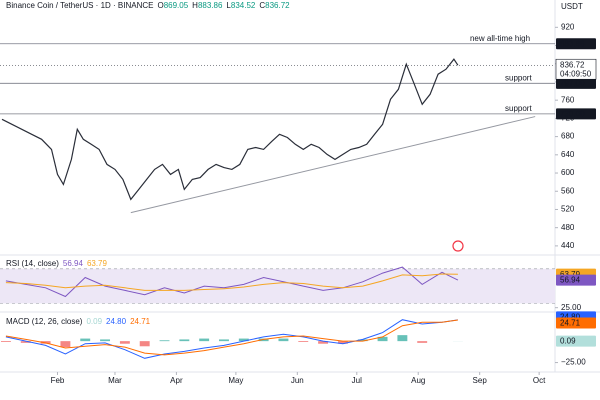  I want to click on ohlc-value: 836.72, so click(277, 5).